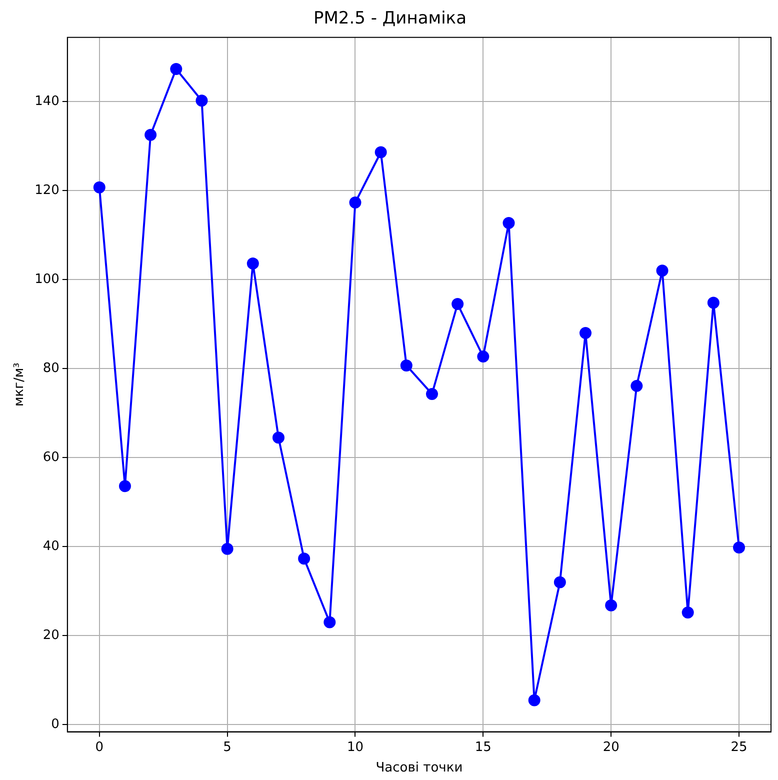  What do you see at coordinates (419, 768) in the screenshot?
I see `x-axis-title: Часові точки` at bounding box center [419, 768].